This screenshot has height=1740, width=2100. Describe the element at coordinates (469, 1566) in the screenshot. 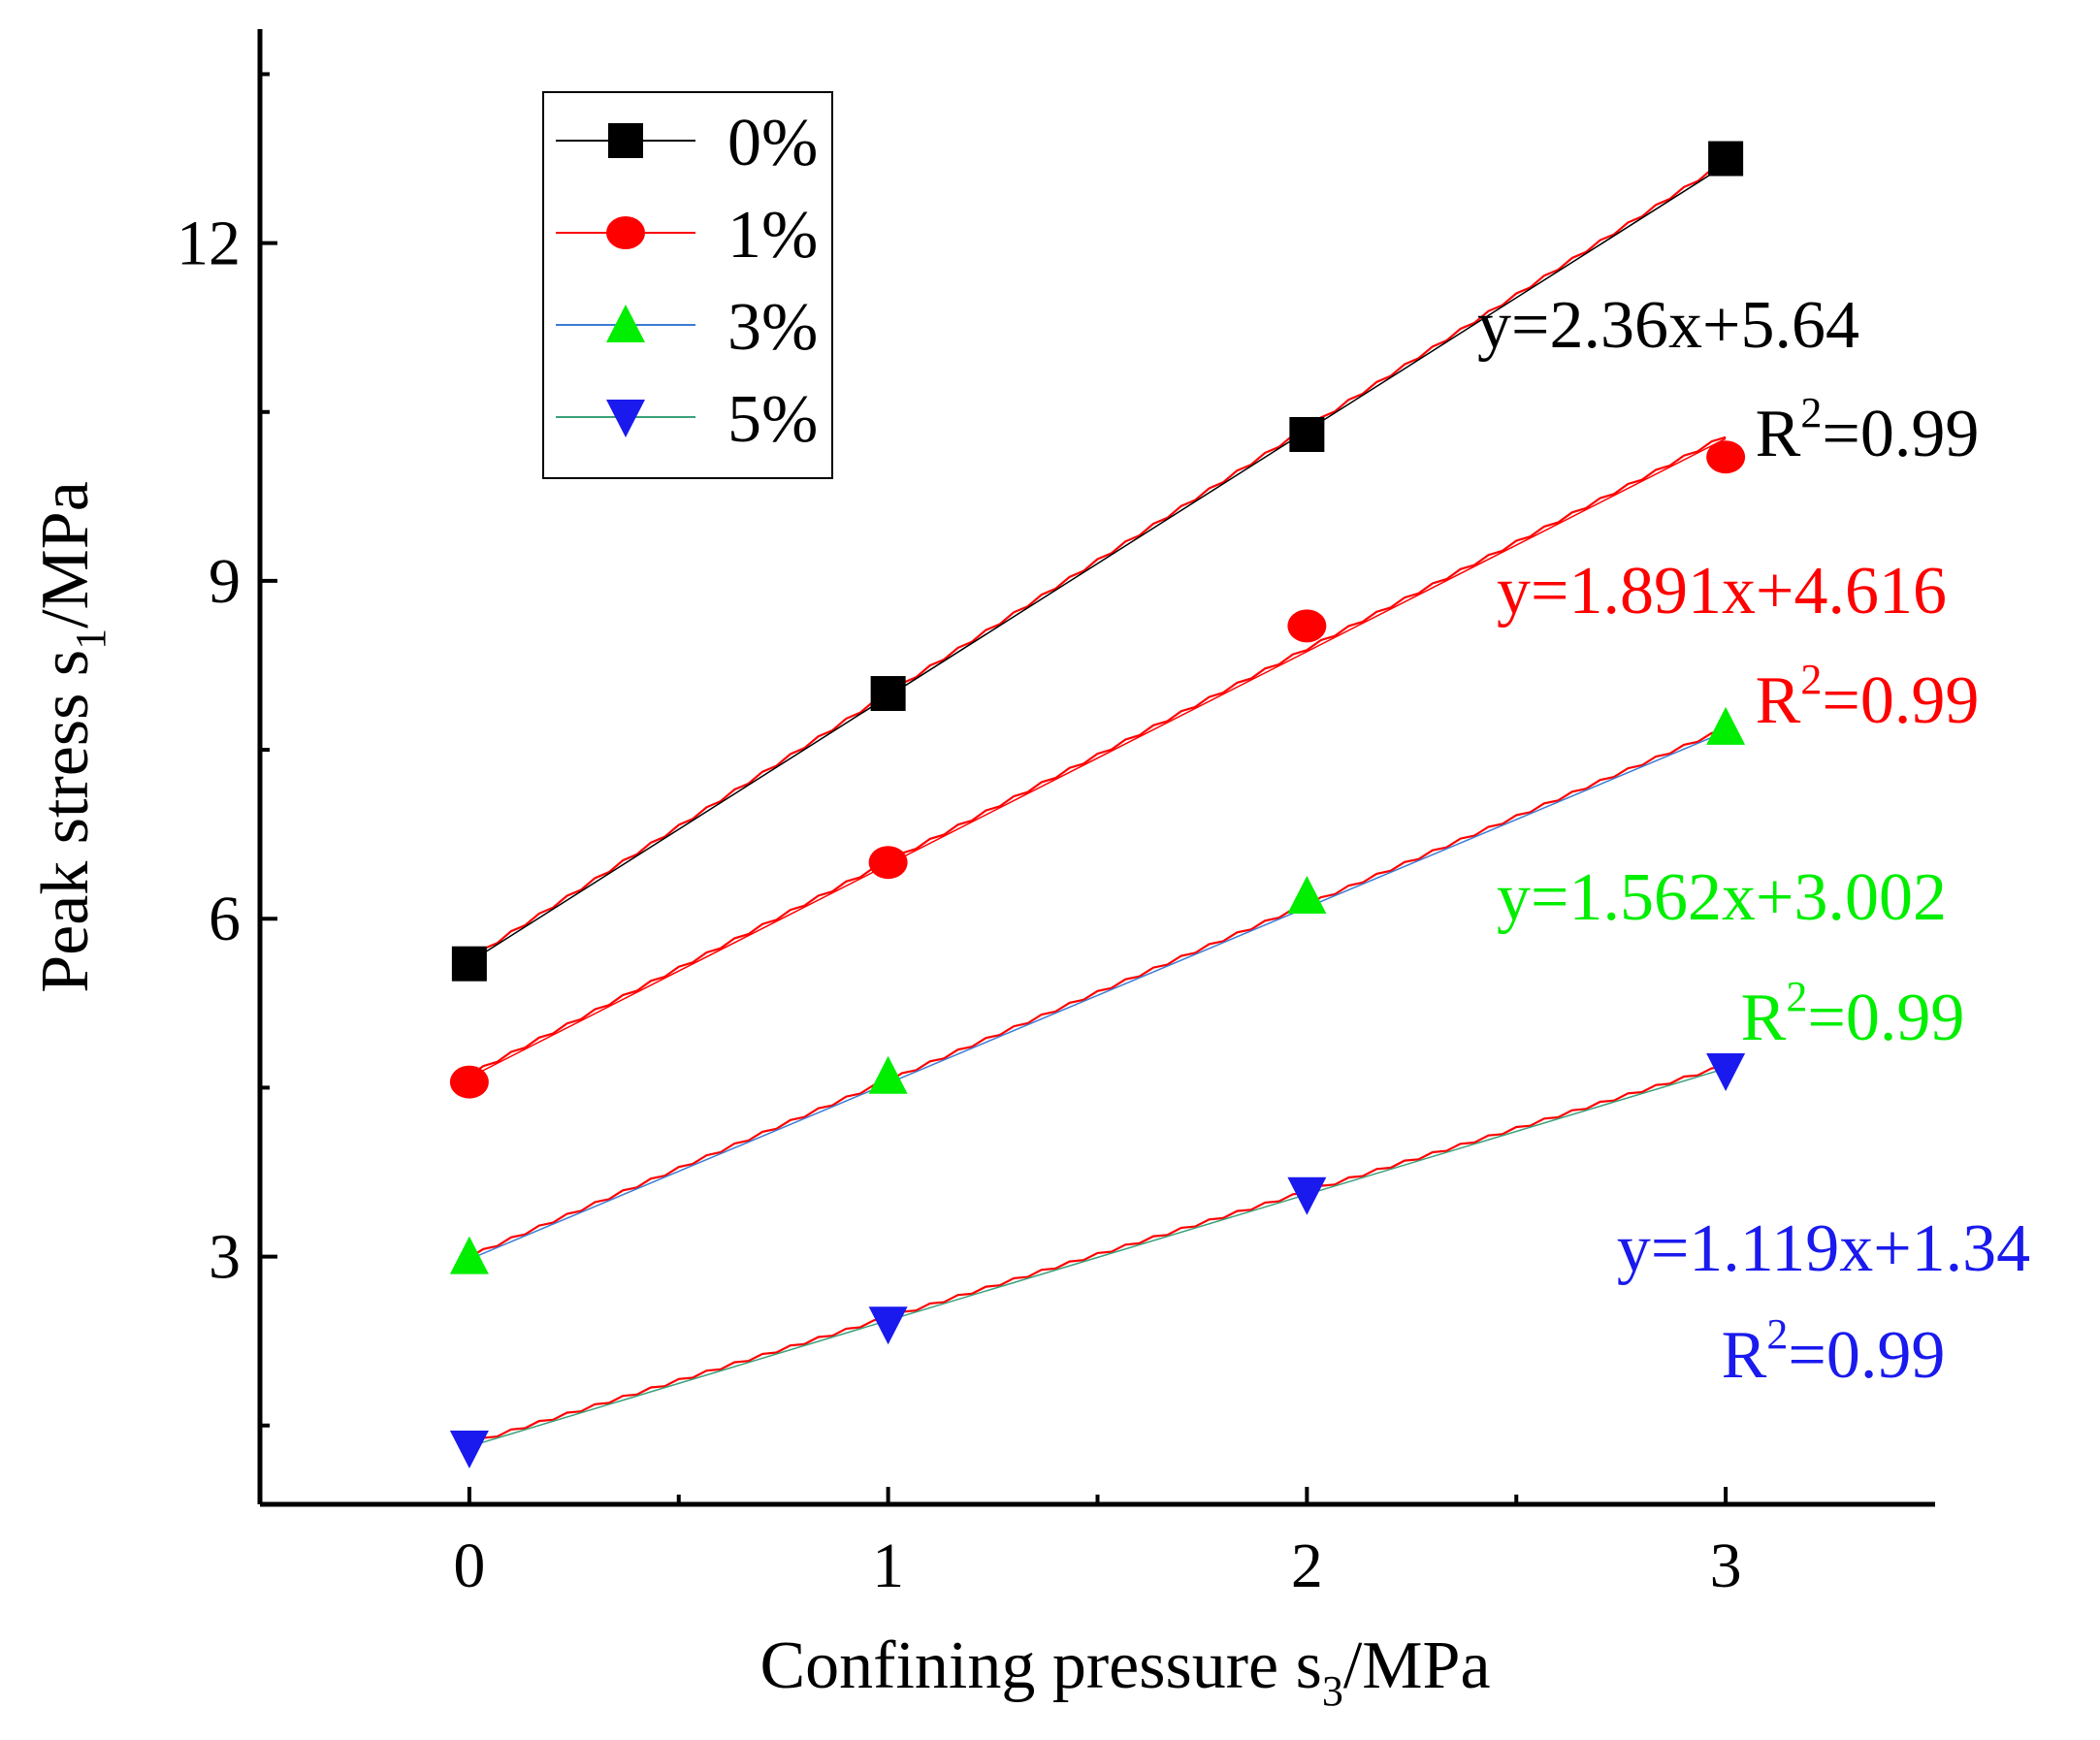

I see `x-tick-label: 0` at that location.